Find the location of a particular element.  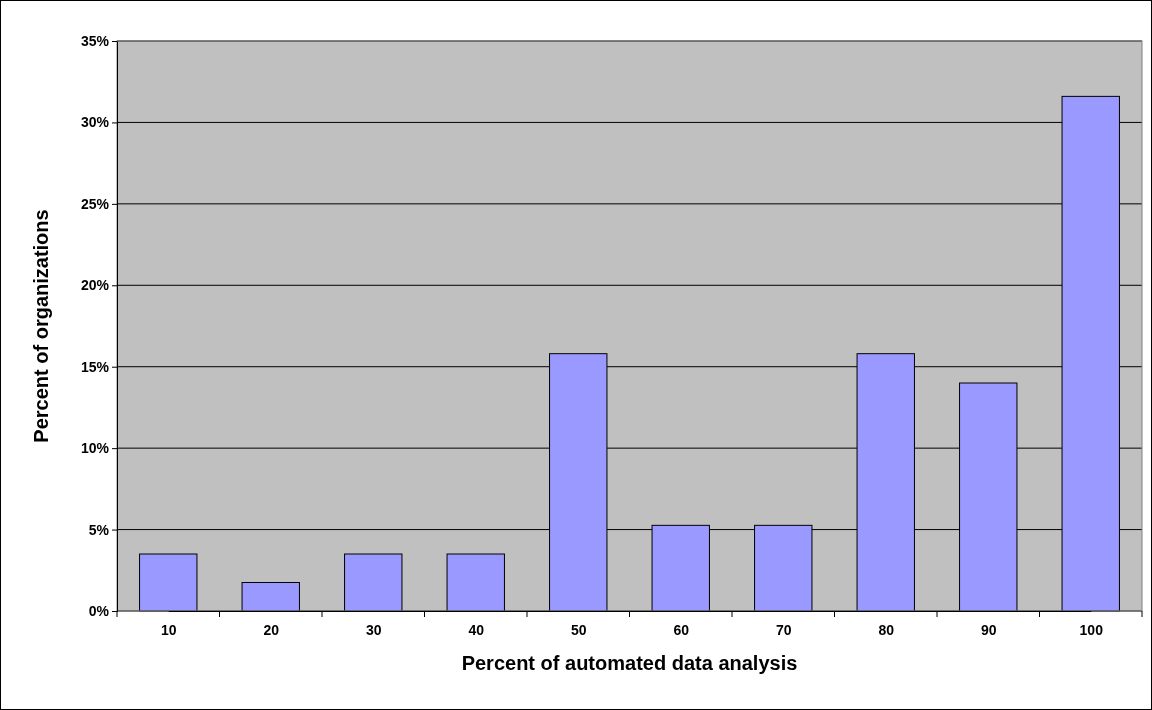

y-tick-label: 35% is located at coordinates (95, 40).